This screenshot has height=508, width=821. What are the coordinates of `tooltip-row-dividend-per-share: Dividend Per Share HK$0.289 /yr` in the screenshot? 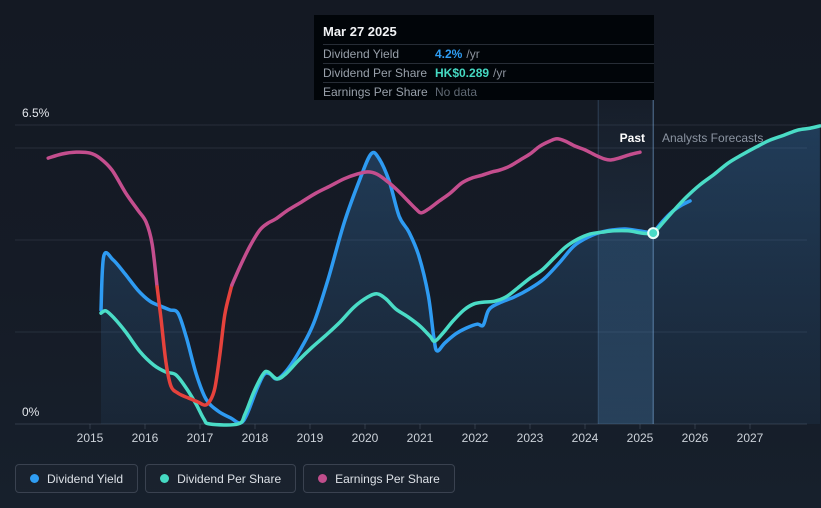 It's located at (488, 72).